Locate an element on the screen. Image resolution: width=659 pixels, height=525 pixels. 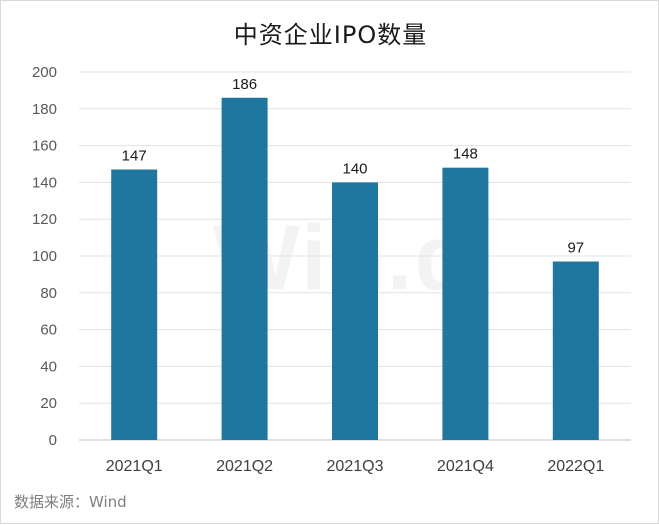
y-tick-label: 140 is located at coordinates (44, 182).